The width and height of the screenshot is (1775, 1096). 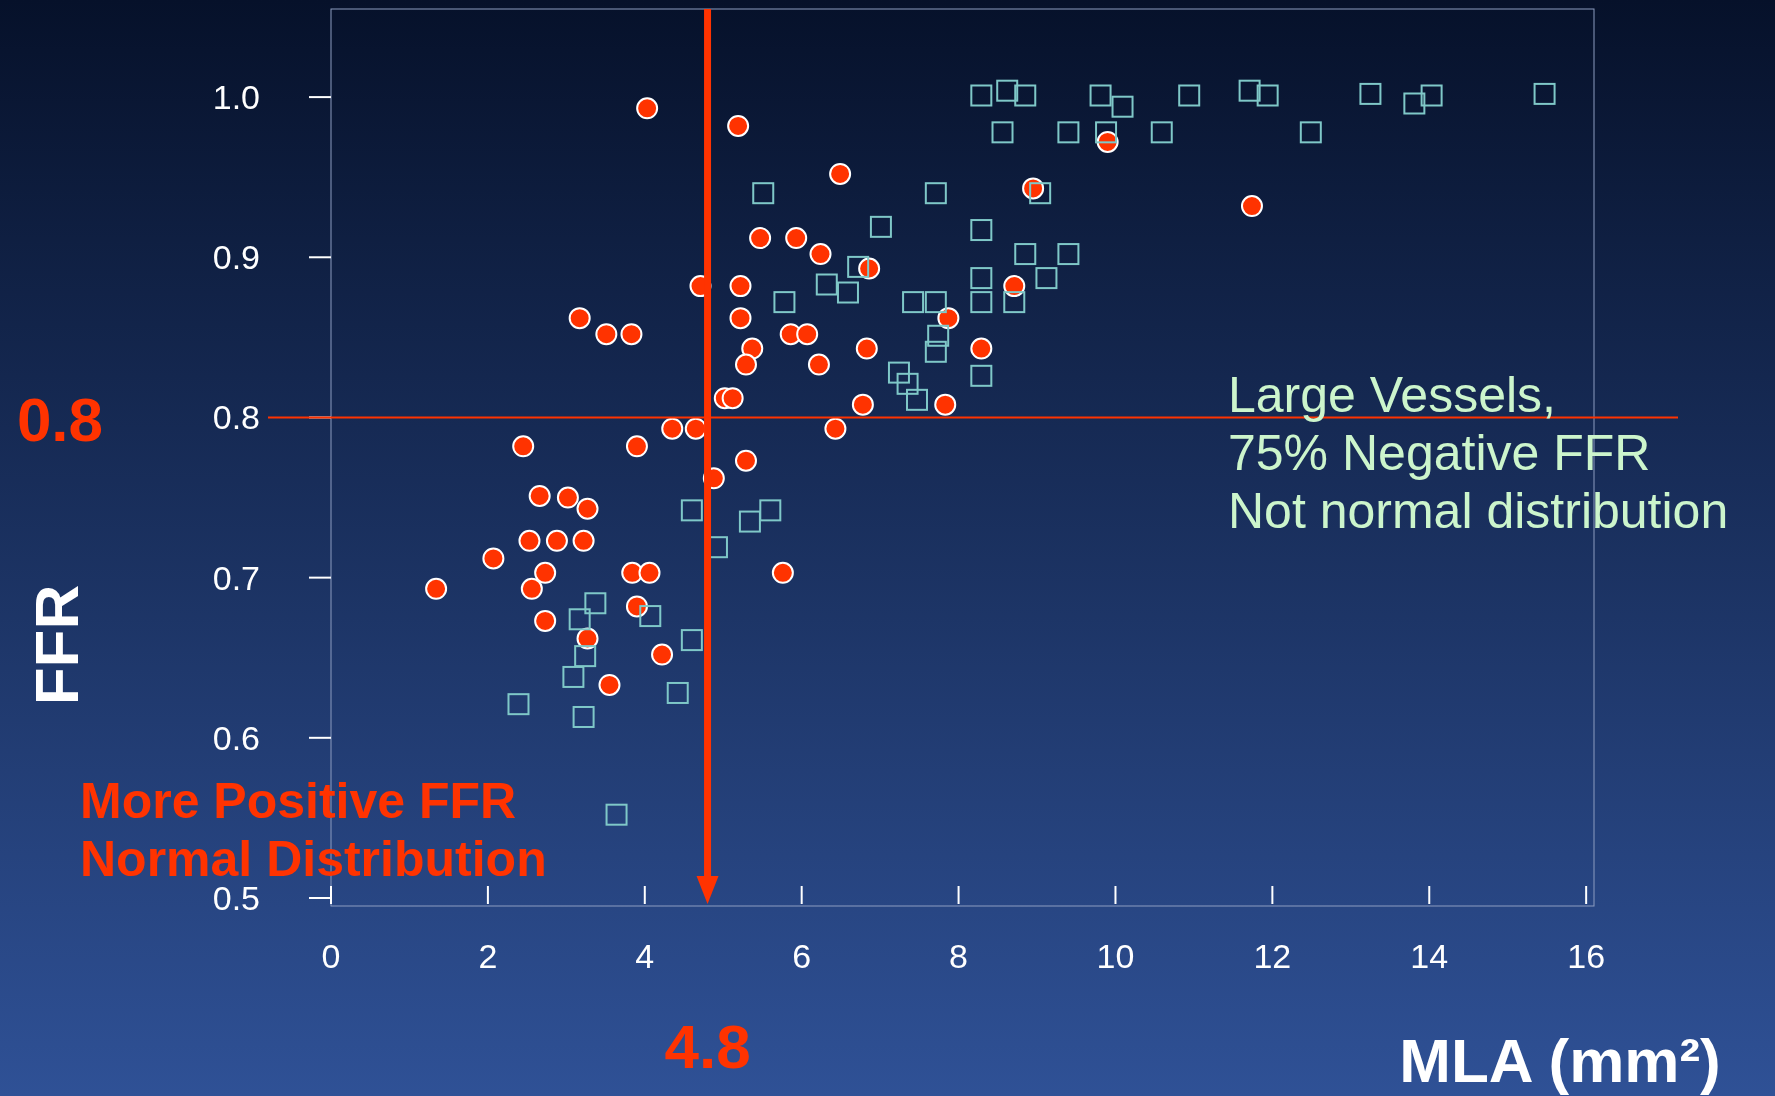 What do you see at coordinates (959, 956) in the screenshot?
I see `x-tick-label: 8` at bounding box center [959, 956].